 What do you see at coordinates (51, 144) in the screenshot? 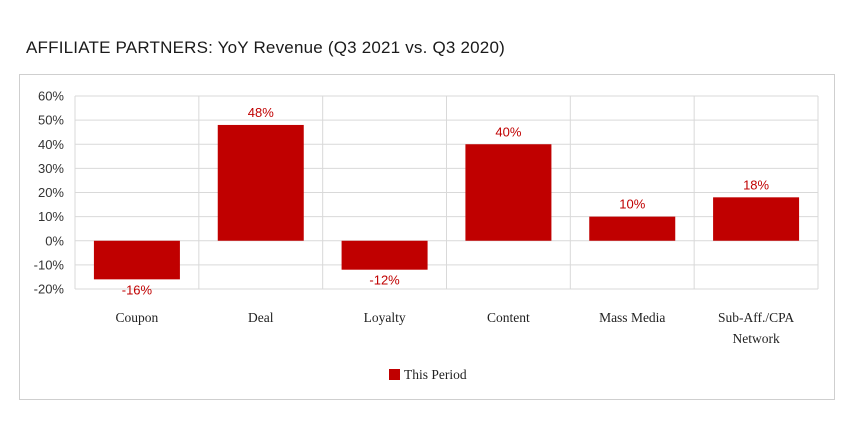
I see `y-tick-label: 40%` at bounding box center [51, 144].